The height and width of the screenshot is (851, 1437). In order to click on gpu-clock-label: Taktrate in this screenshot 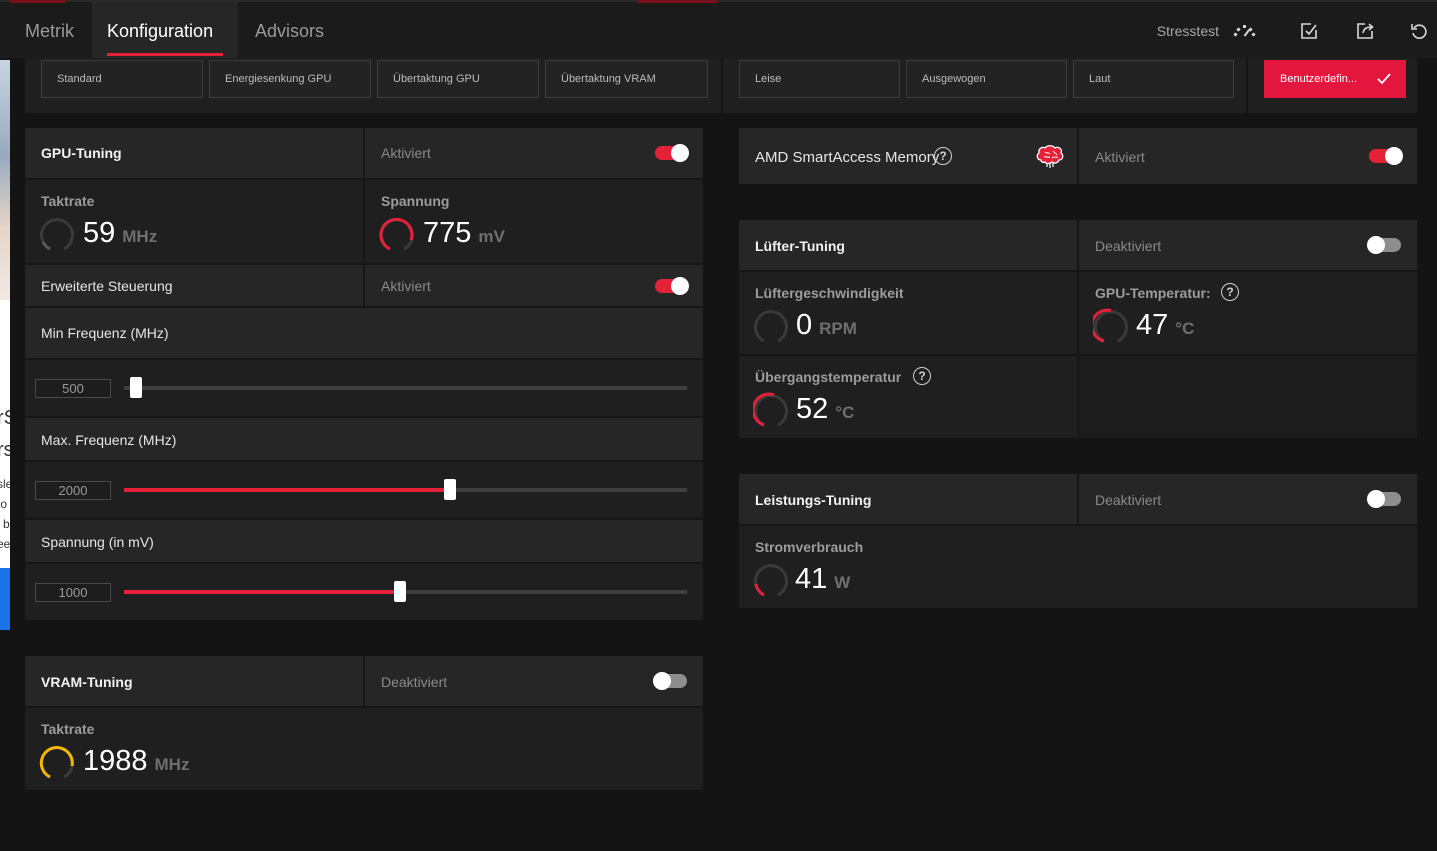, I will do `click(68, 201)`.